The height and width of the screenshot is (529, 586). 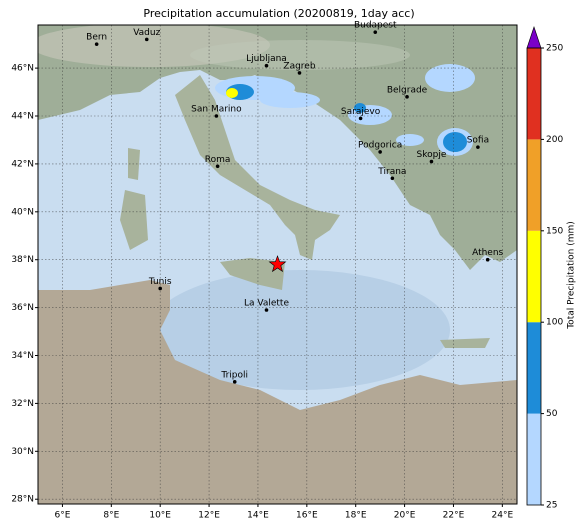 What do you see at coordinates (146, 33) in the screenshot?
I see `city-label: Vaduz` at bounding box center [146, 33].